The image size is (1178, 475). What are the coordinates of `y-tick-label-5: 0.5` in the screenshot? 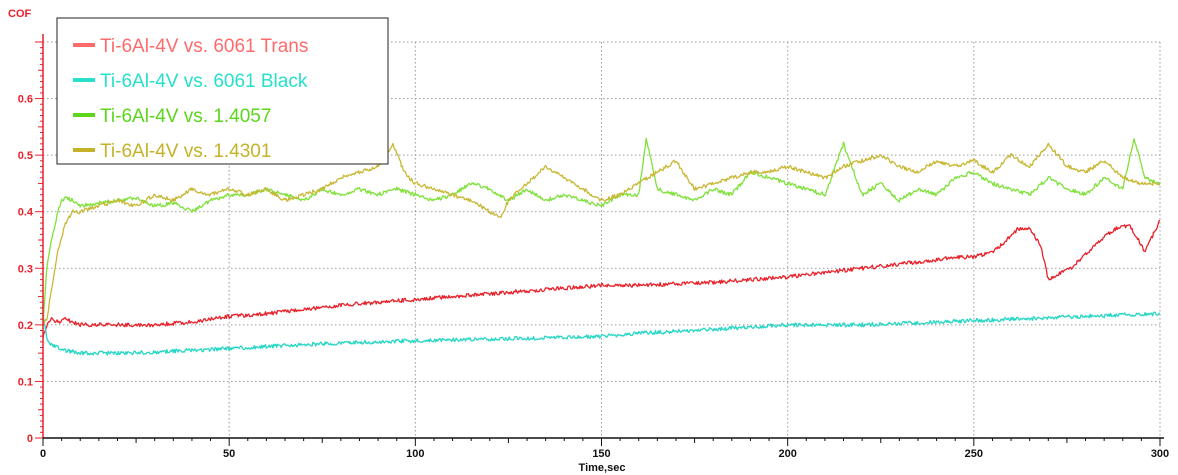 It's located at (25, 156).